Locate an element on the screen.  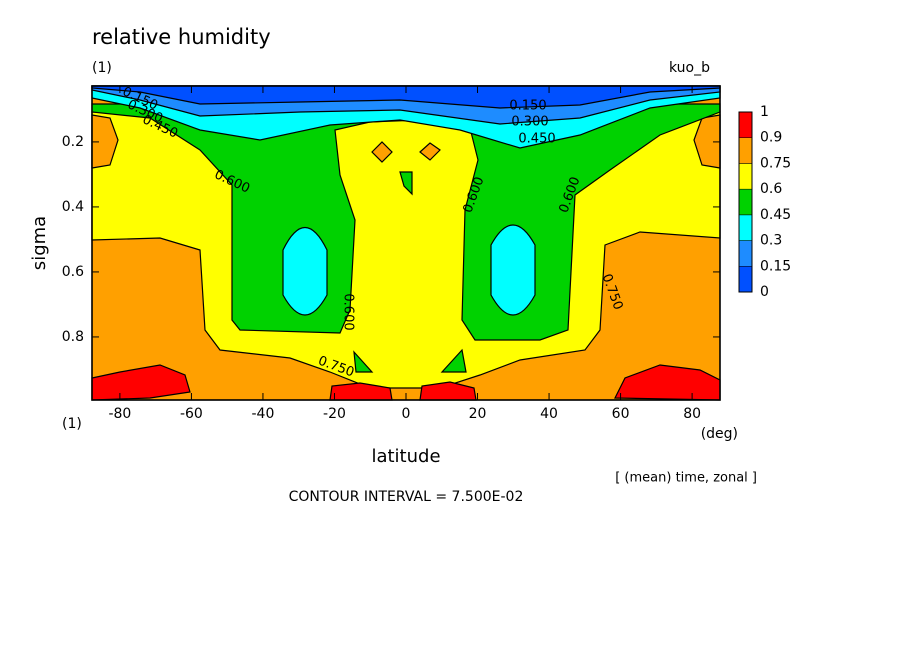
x-axis-unit: (deg) is located at coordinates (719, 434).